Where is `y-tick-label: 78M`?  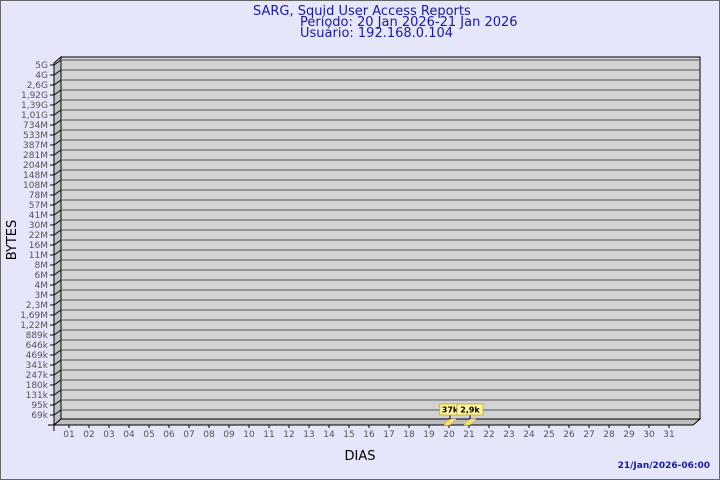 y-tick-label: 78M is located at coordinates (38, 196).